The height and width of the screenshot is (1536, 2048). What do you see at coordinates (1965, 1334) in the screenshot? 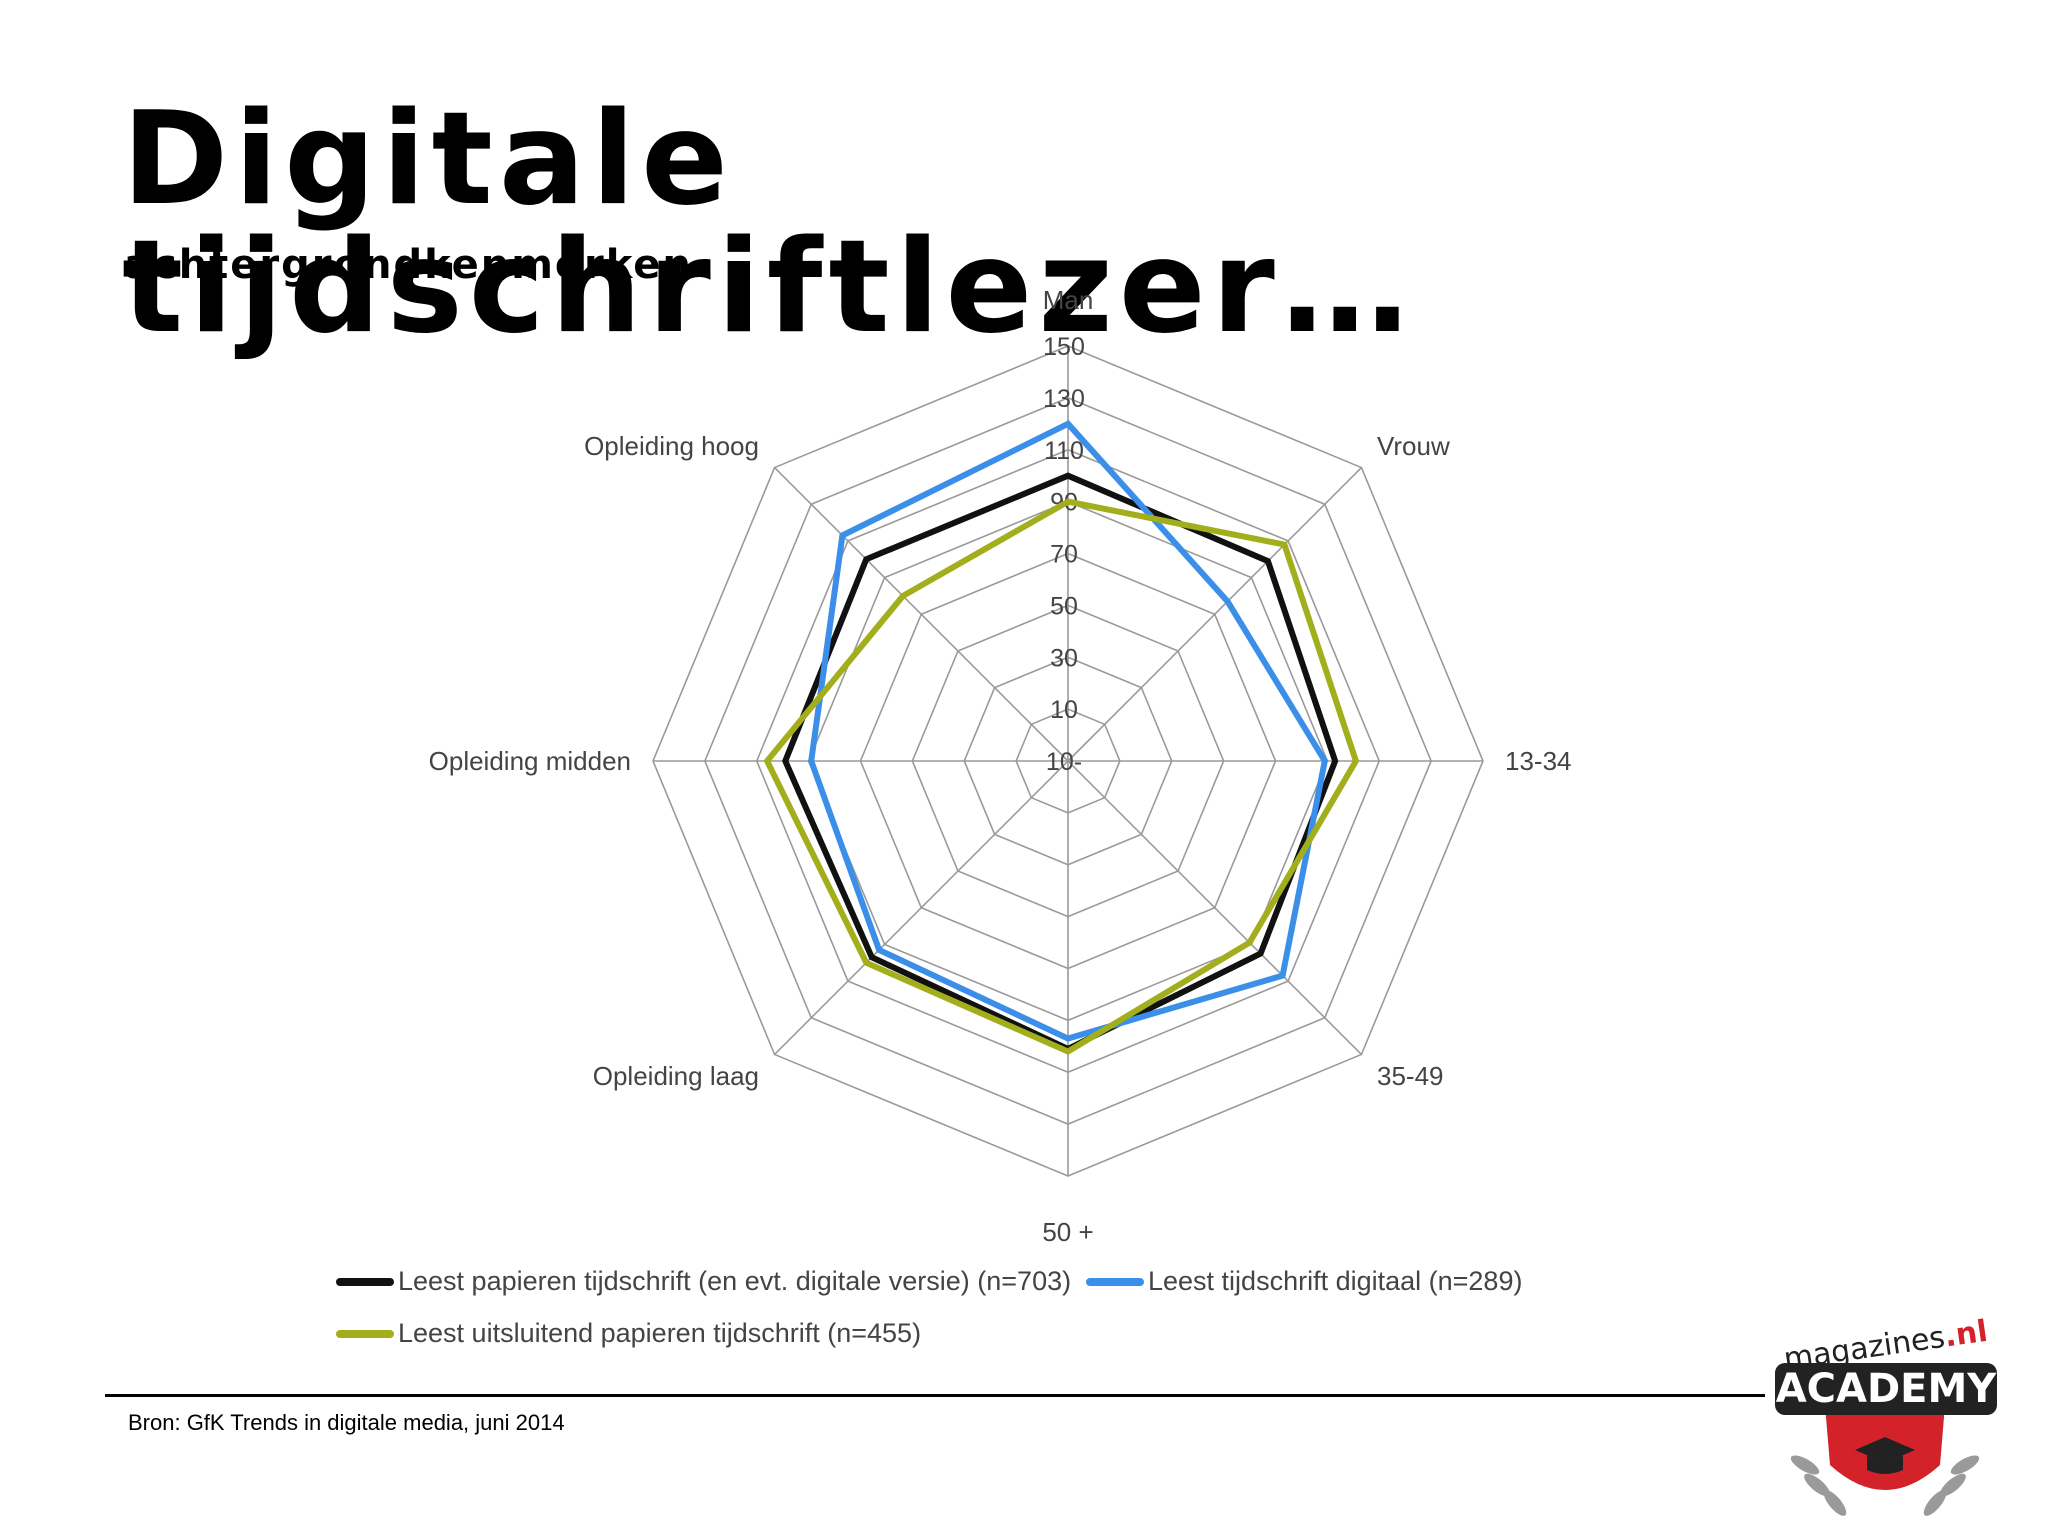
I see `wordmark-tld: .nl` at bounding box center [1965, 1334].